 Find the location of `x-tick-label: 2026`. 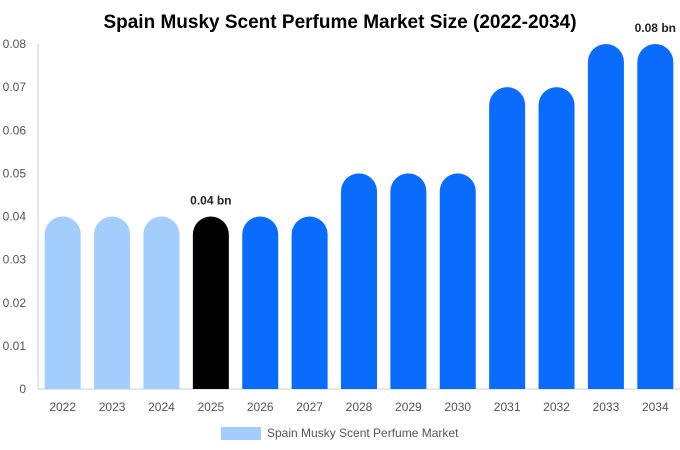

x-tick-label: 2026 is located at coordinates (260, 407).